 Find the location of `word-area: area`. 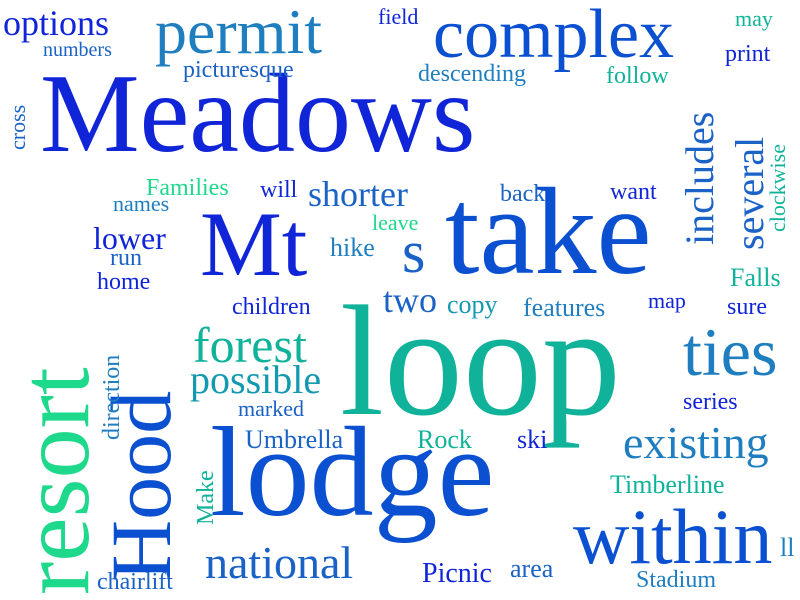

word-area: area is located at coordinates (532, 568).